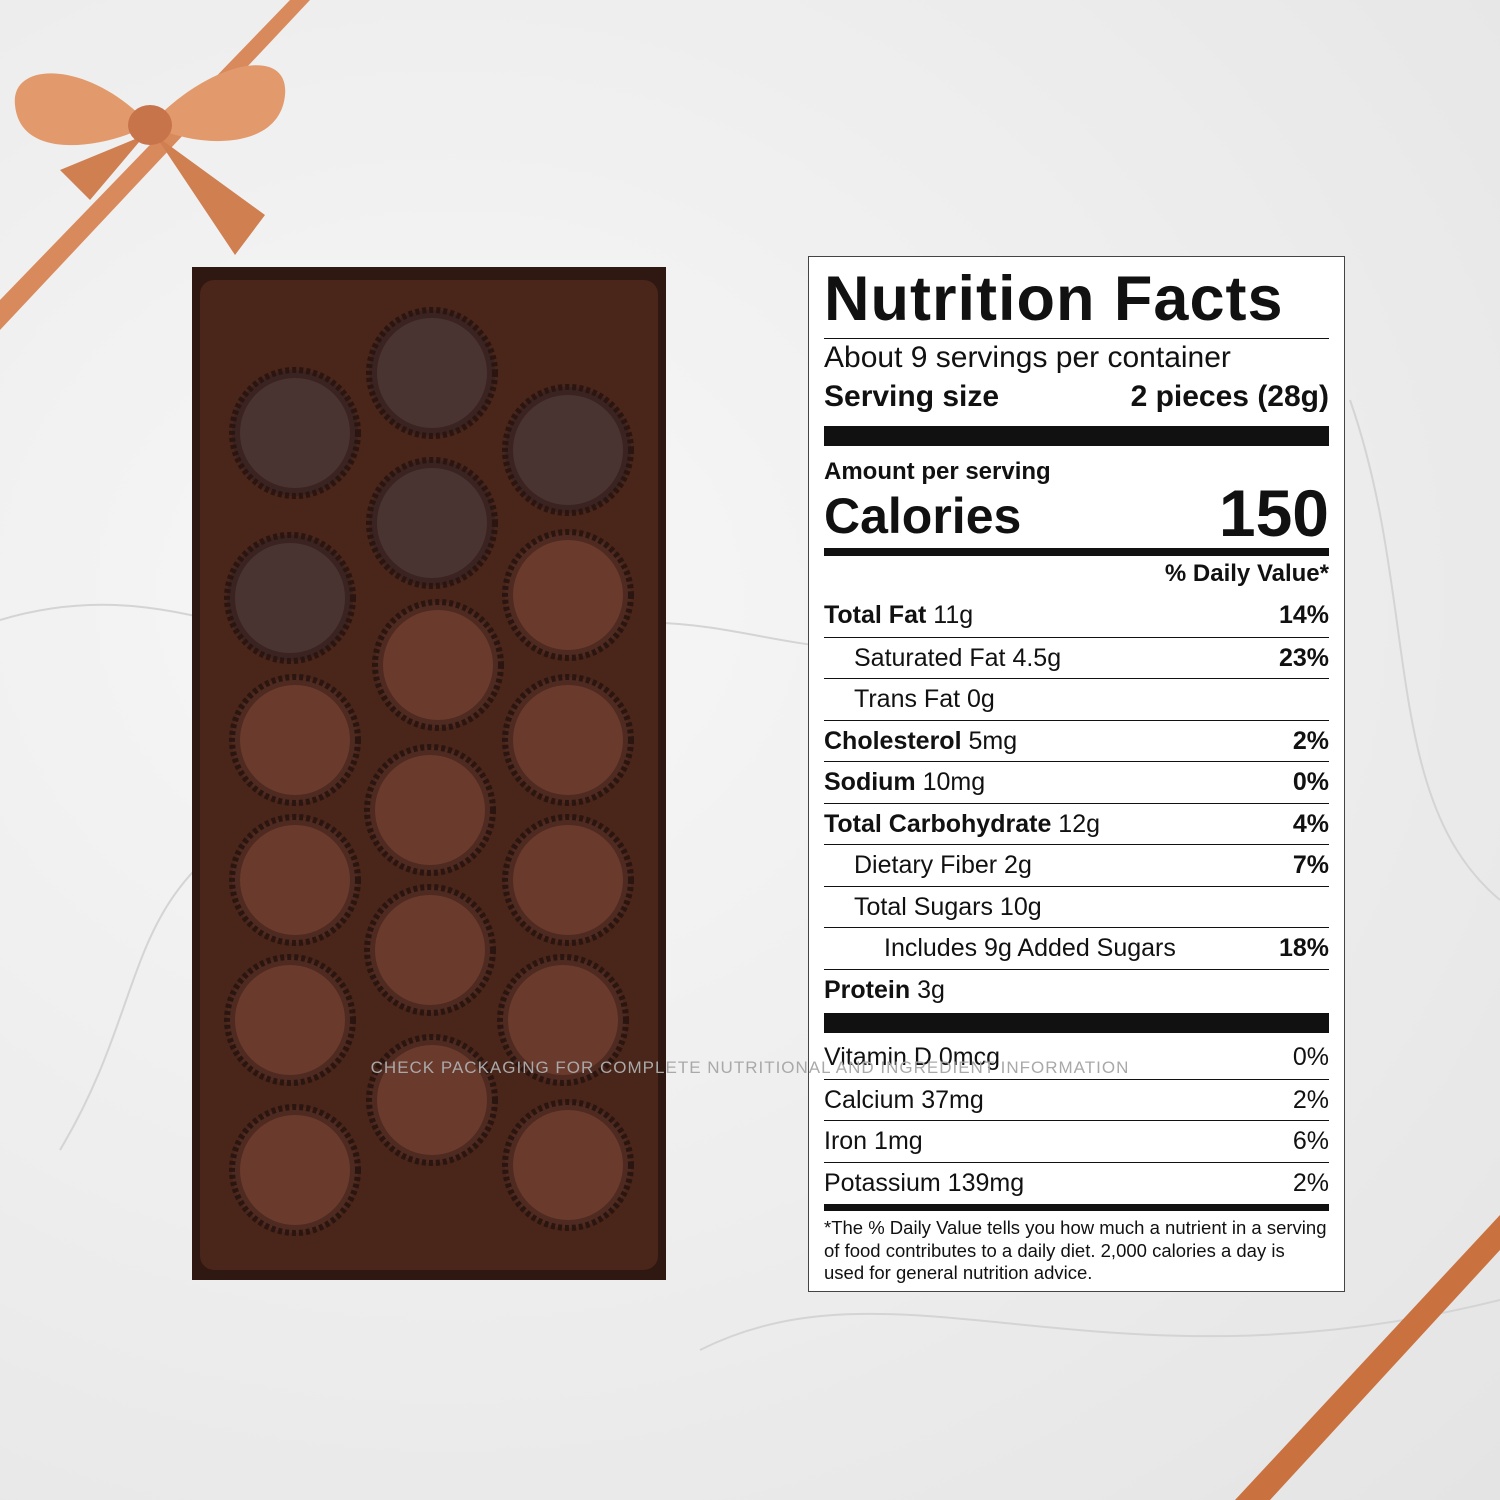  What do you see at coordinates (969, 1057) in the screenshot?
I see `nutrient-amount: 0mcg` at bounding box center [969, 1057].